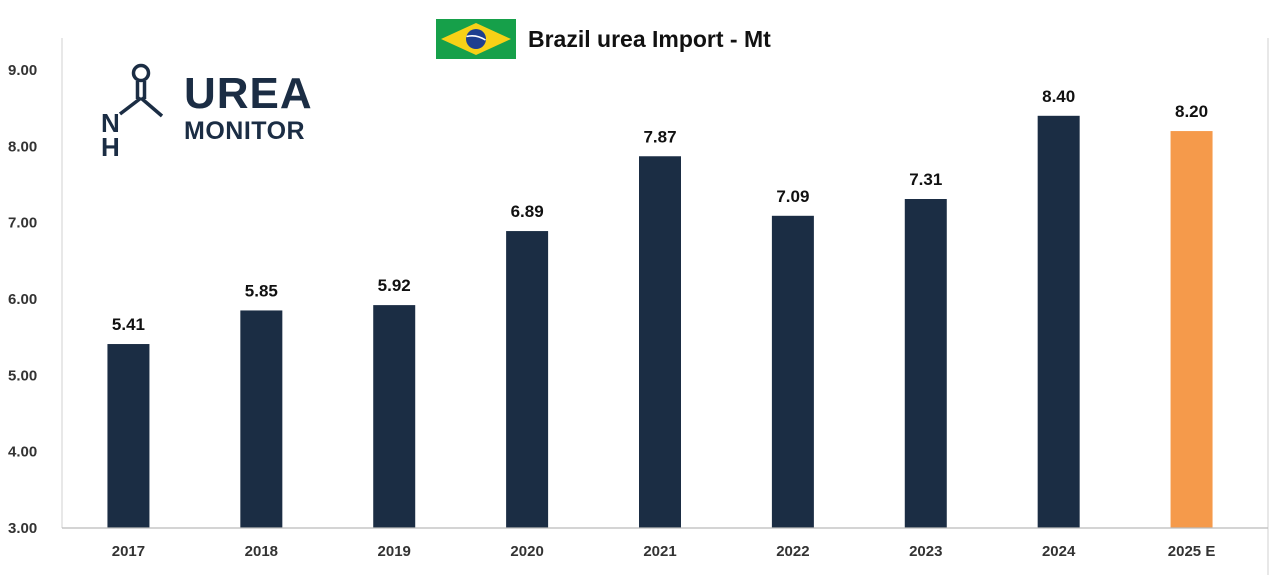 The height and width of the screenshot is (575, 1280). Describe the element at coordinates (659, 136) in the screenshot. I see `data-label: 7.87` at that location.